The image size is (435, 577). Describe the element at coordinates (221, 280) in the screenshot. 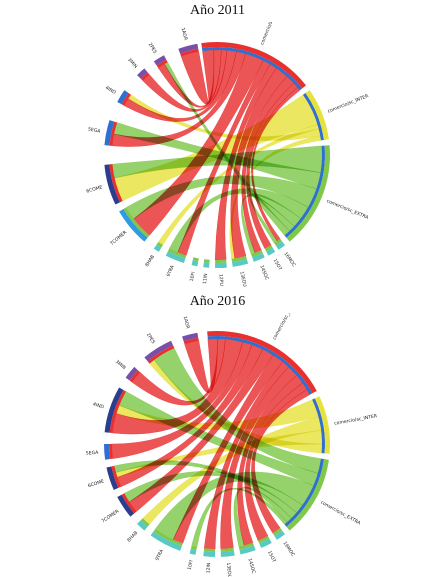

I see `segment-label-12PU: 12PU` at that location.